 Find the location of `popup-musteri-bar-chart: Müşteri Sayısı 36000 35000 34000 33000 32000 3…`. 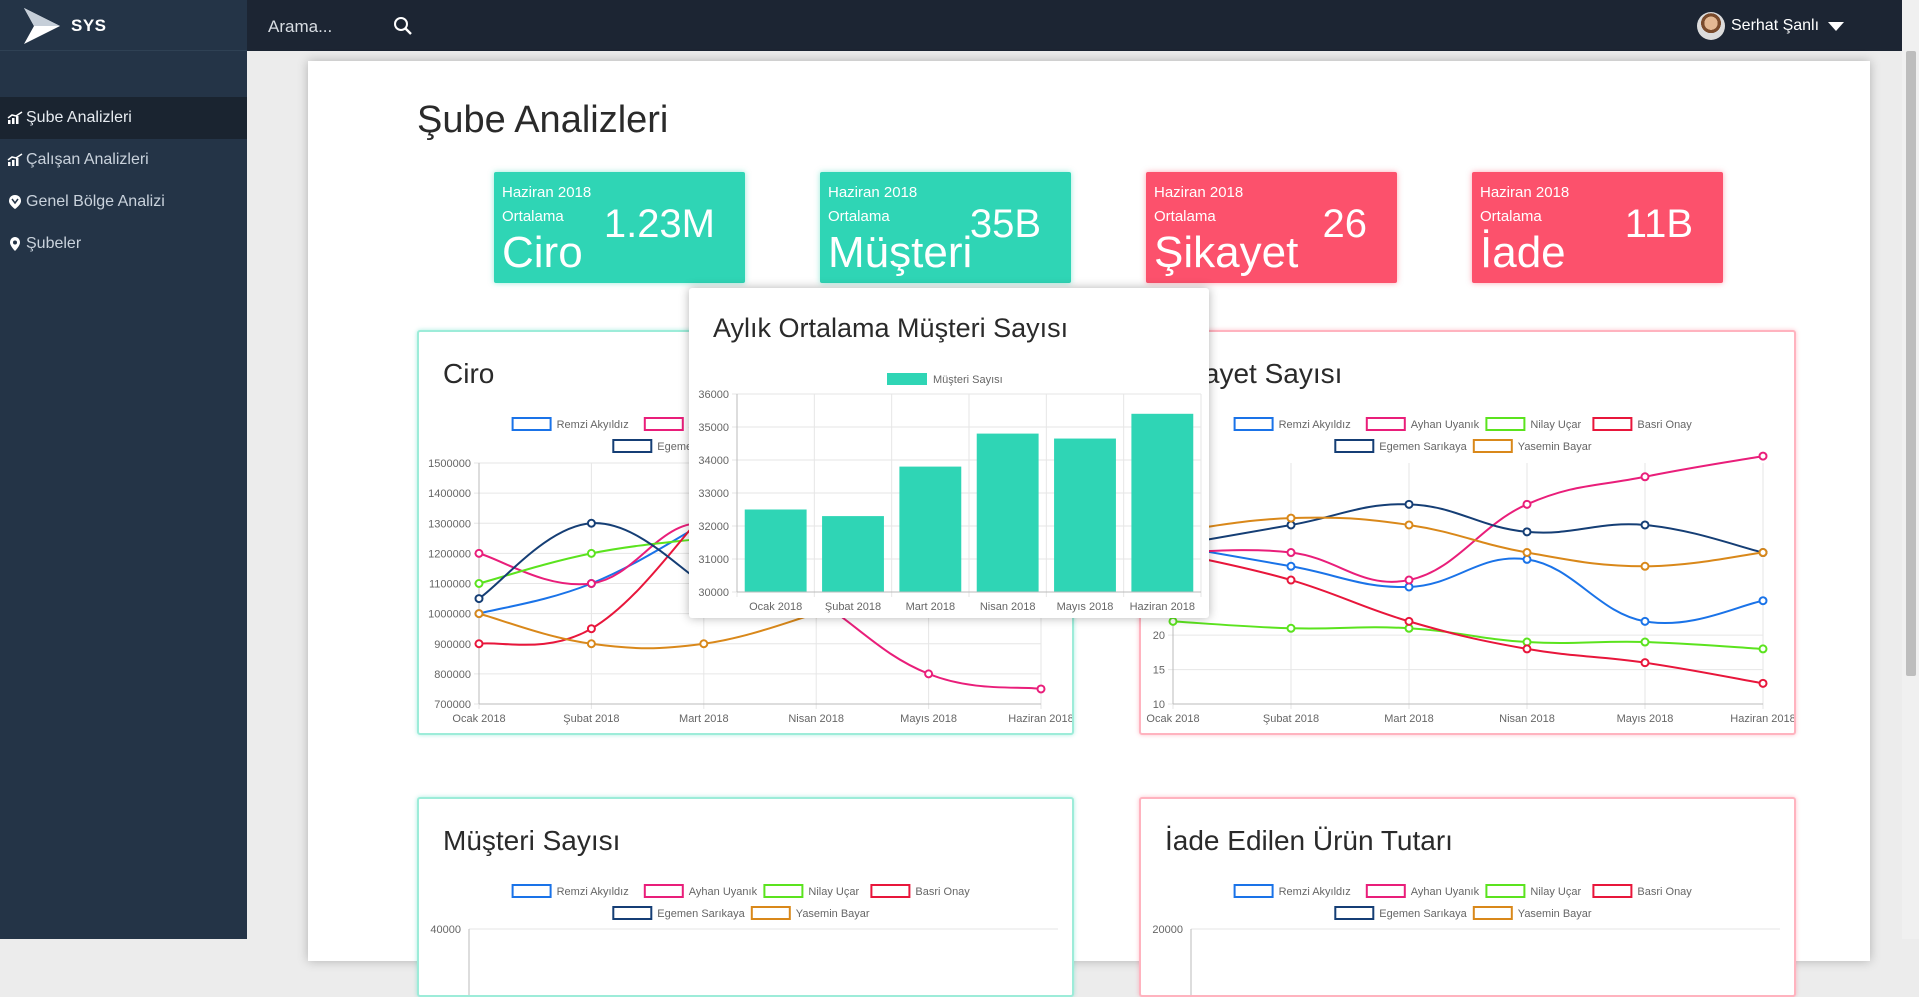

popup-musteri-bar-chart: Müşteri Sayısı 36000 35000 34000 33000 32000 3… is located at coordinates (949, 453).